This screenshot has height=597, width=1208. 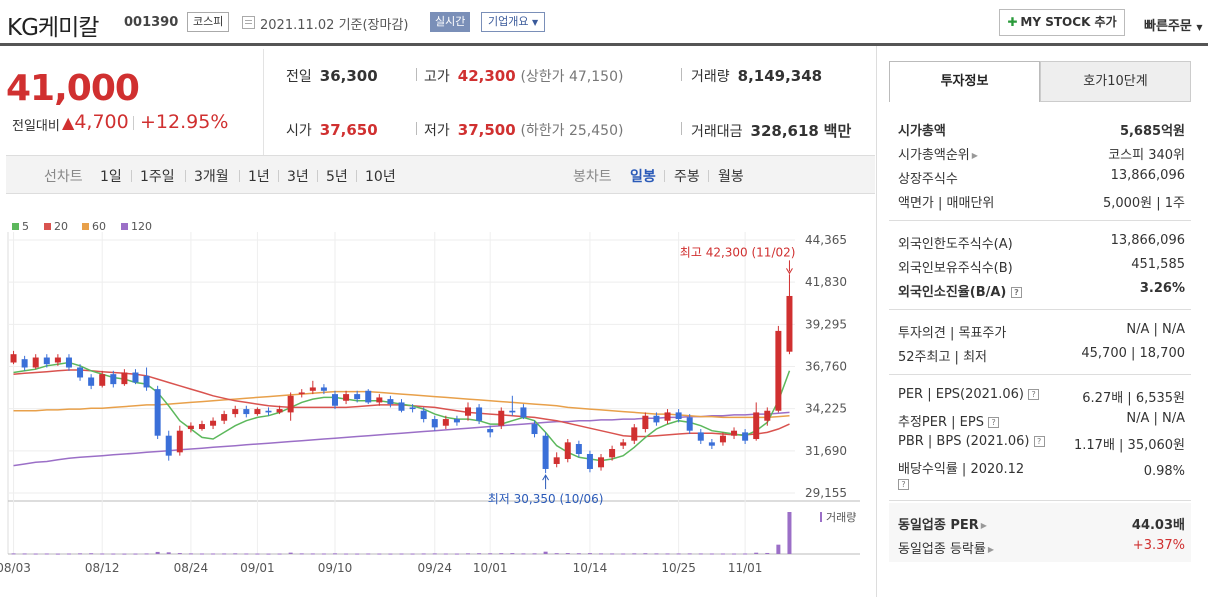 What do you see at coordinates (157, 177) in the screenshot?
I see `tab-1w: 1주일` at bounding box center [157, 177].